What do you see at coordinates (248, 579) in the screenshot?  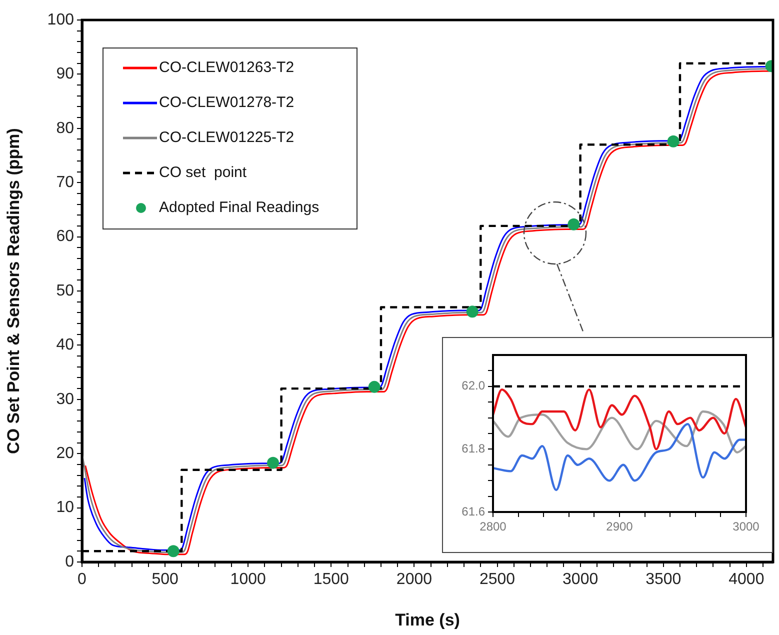 I see `x-tick-label: 1000` at bounding box center [248, 579].